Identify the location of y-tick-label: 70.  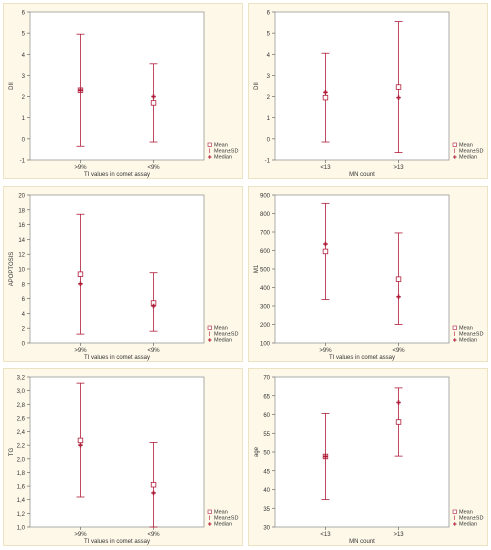
(266, 379).